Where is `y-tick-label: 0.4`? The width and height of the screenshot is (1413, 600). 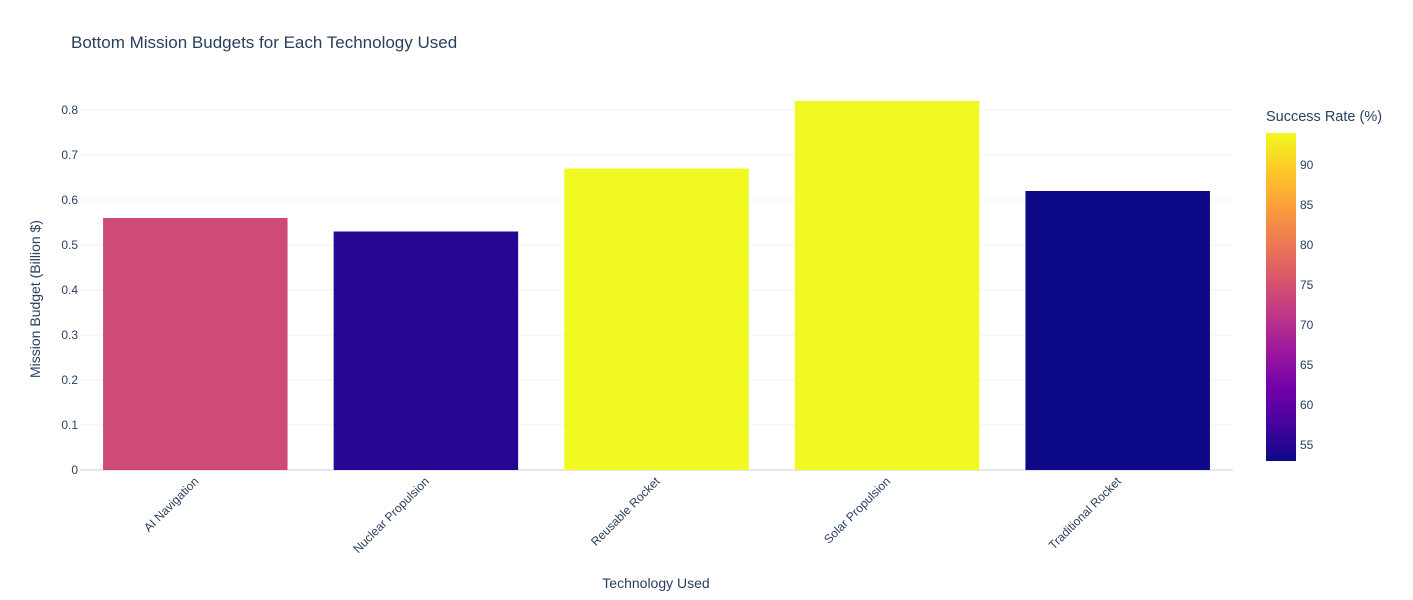 y-tick-label: 0.4 is located at coordinates (69, 290).